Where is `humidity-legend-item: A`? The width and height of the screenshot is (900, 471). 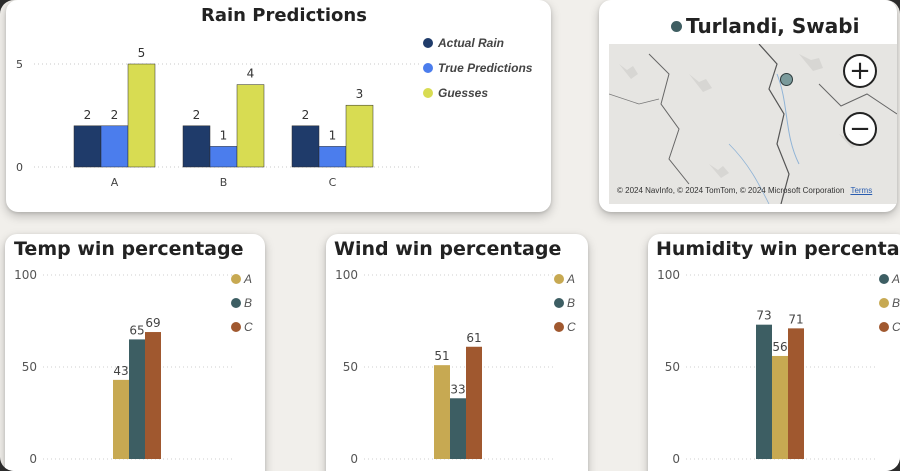
humidity-legend-item: A is located at coordinates (889, 279).